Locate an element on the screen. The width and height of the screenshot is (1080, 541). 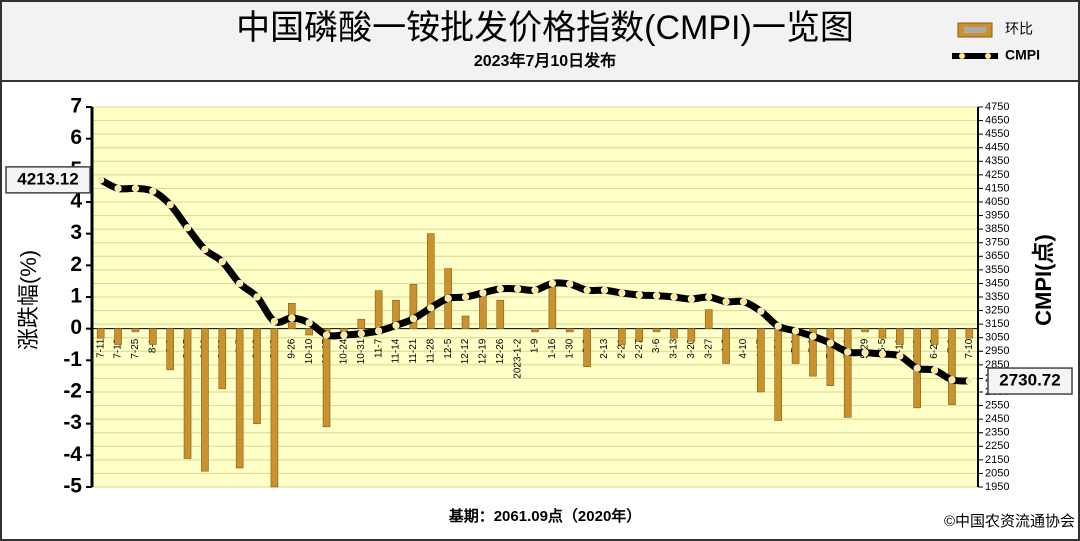
y2-tick-label: 2950 is located at coordinates (997, 351).